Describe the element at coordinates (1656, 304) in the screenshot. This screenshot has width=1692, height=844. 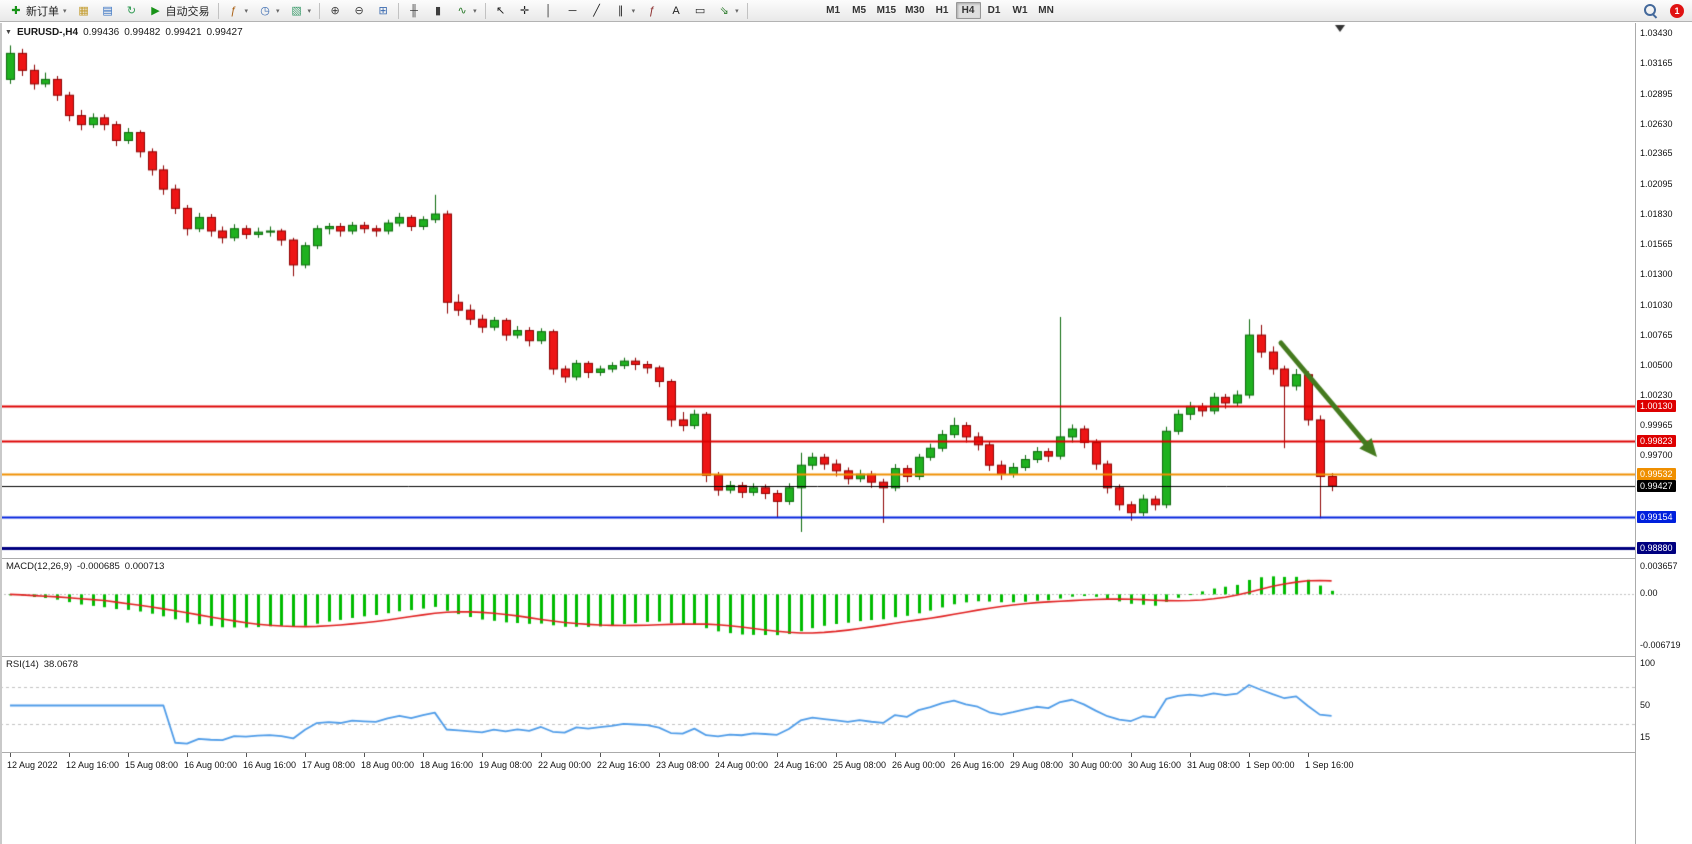
I see `price-tick: 1.01030` at that location.